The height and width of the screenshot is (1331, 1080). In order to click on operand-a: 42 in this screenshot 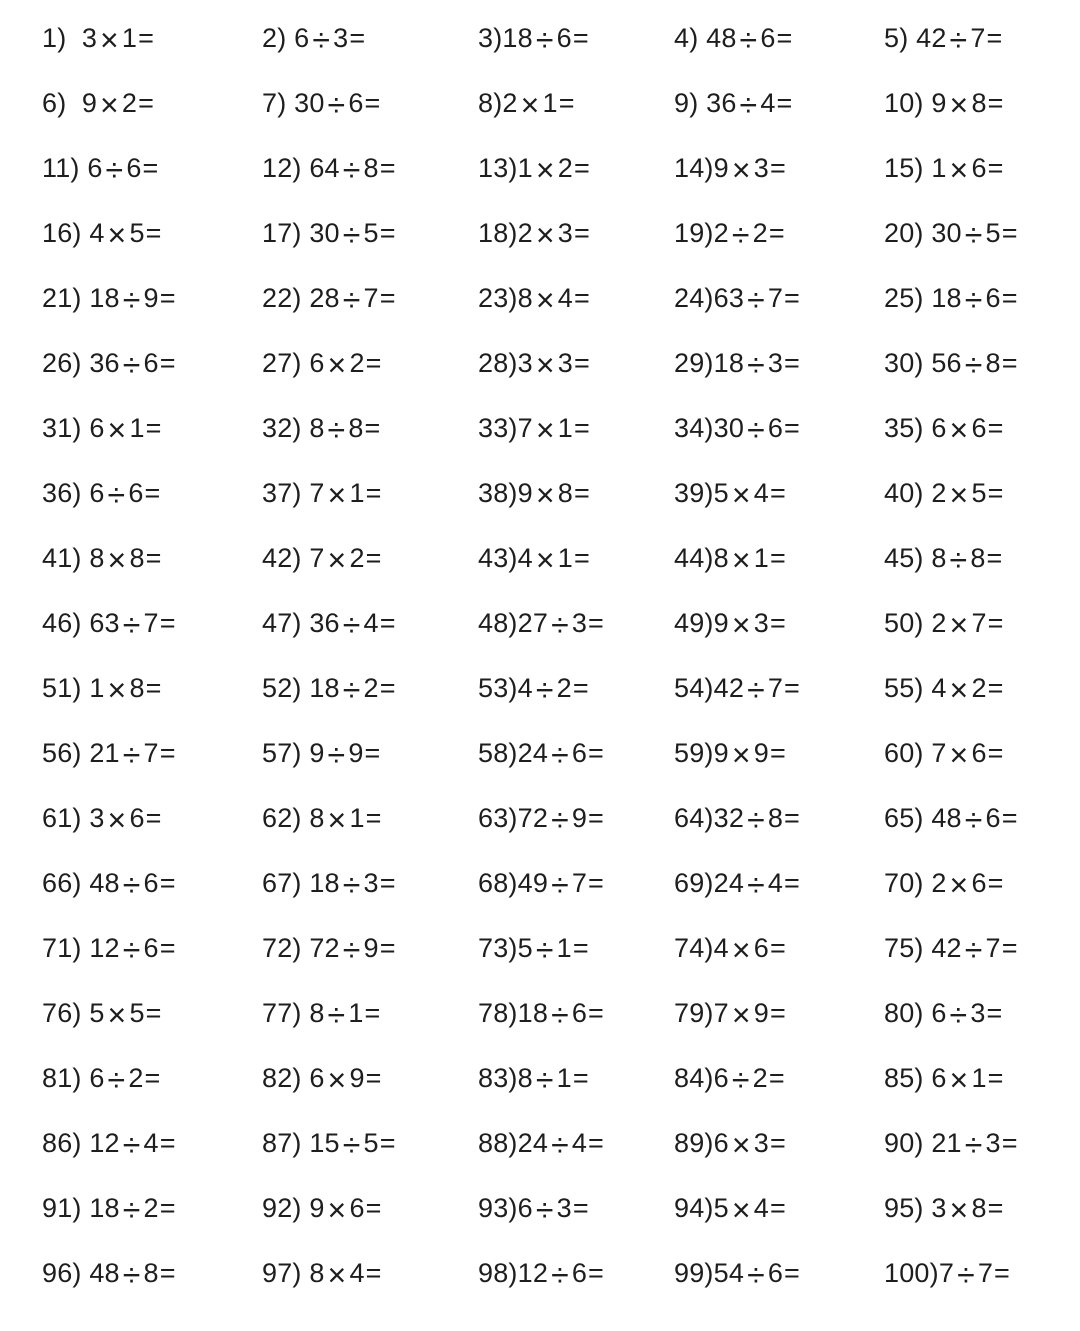, I will do `click(931, 38)`.